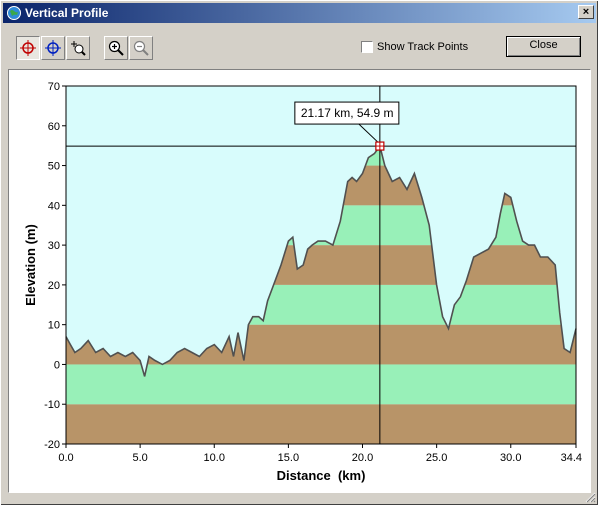  What do you see at coordinates (369, 133) in the screenshot?
I see `cursor-callout-leader` at bounding box center [369, 133].